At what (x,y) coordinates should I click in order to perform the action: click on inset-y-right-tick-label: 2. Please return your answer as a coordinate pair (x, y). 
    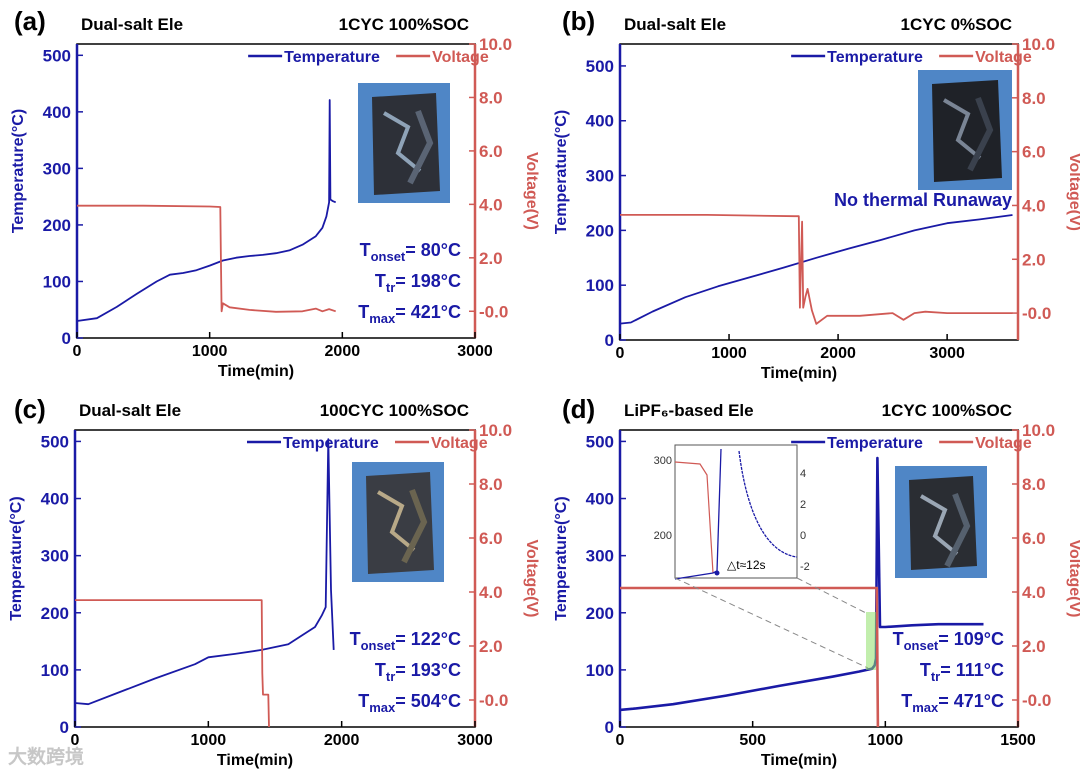
    Looking at the image, I should click on (803, 505).